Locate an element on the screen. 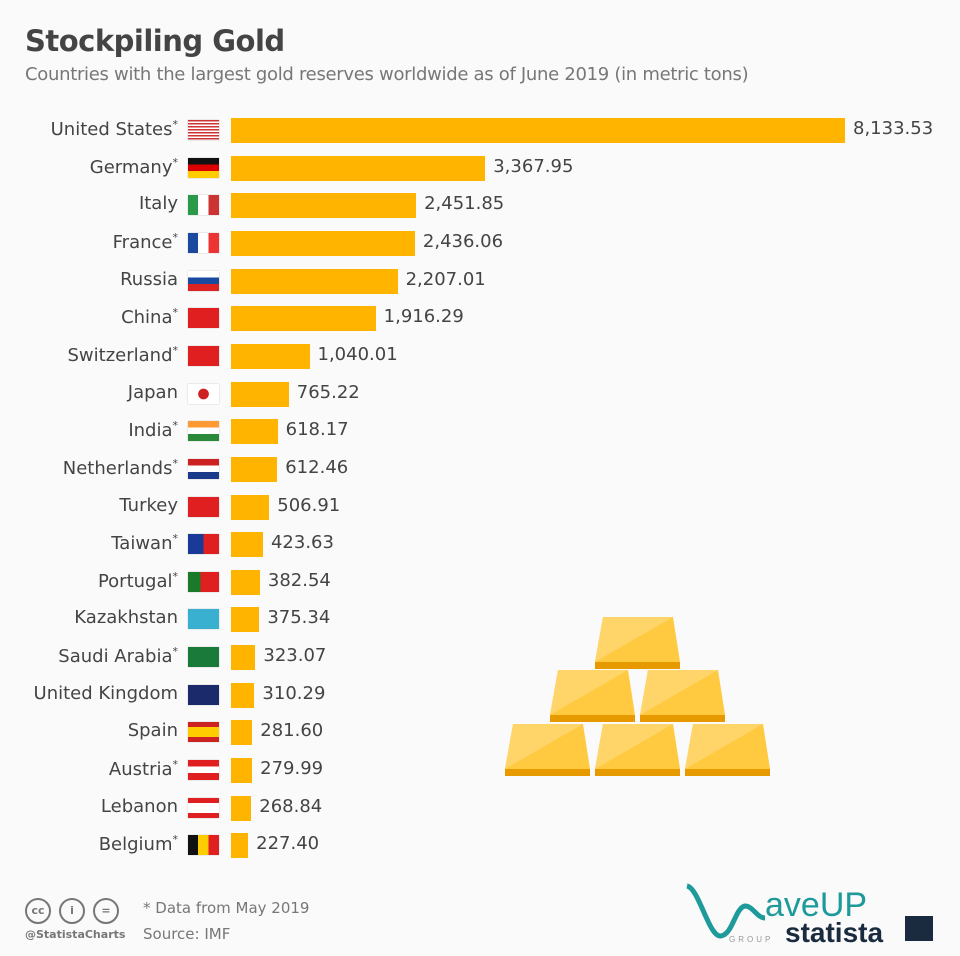 This screenshot has height=956, width=960. value-label: 618.17 is located at coordinates (317, 430).